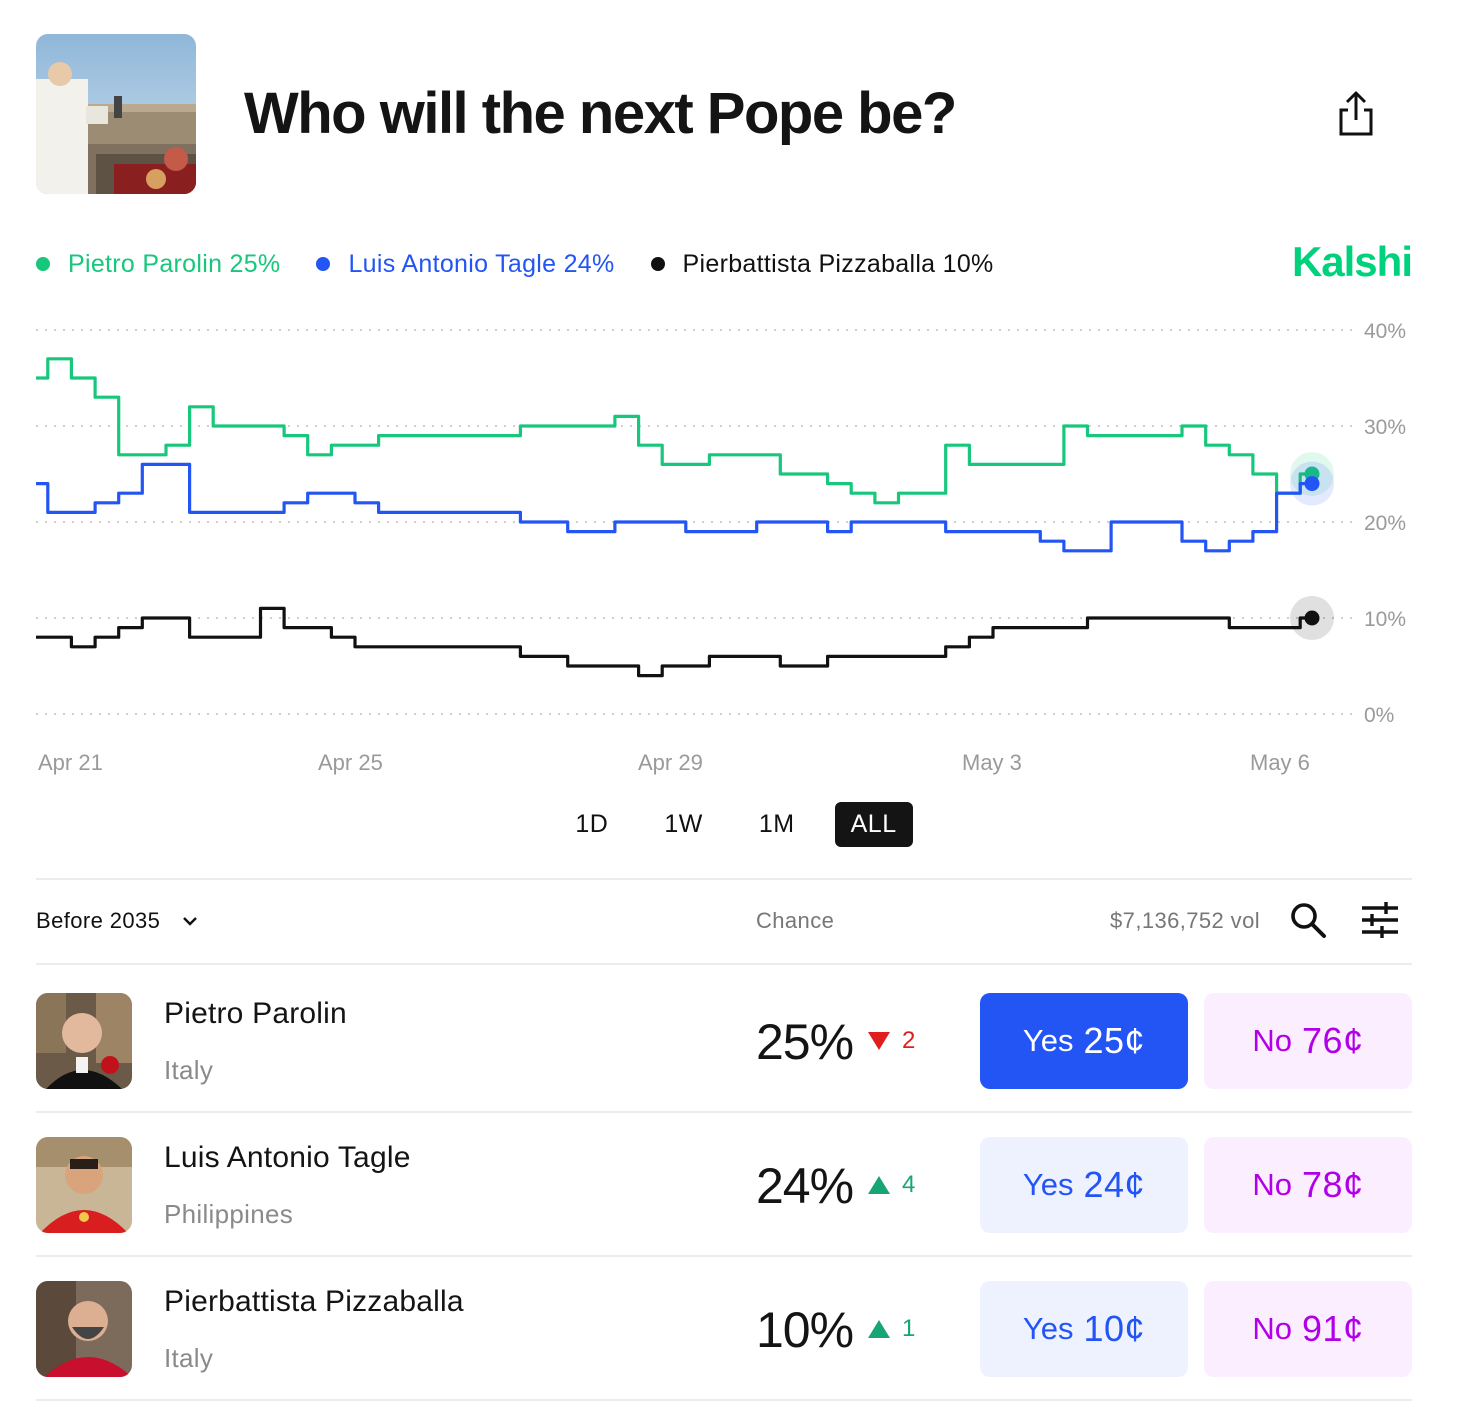 Image resolution: width=1472 pixels, height=1420 pixels. I want to click on no-price: 91¢, so click(1333, 1328).